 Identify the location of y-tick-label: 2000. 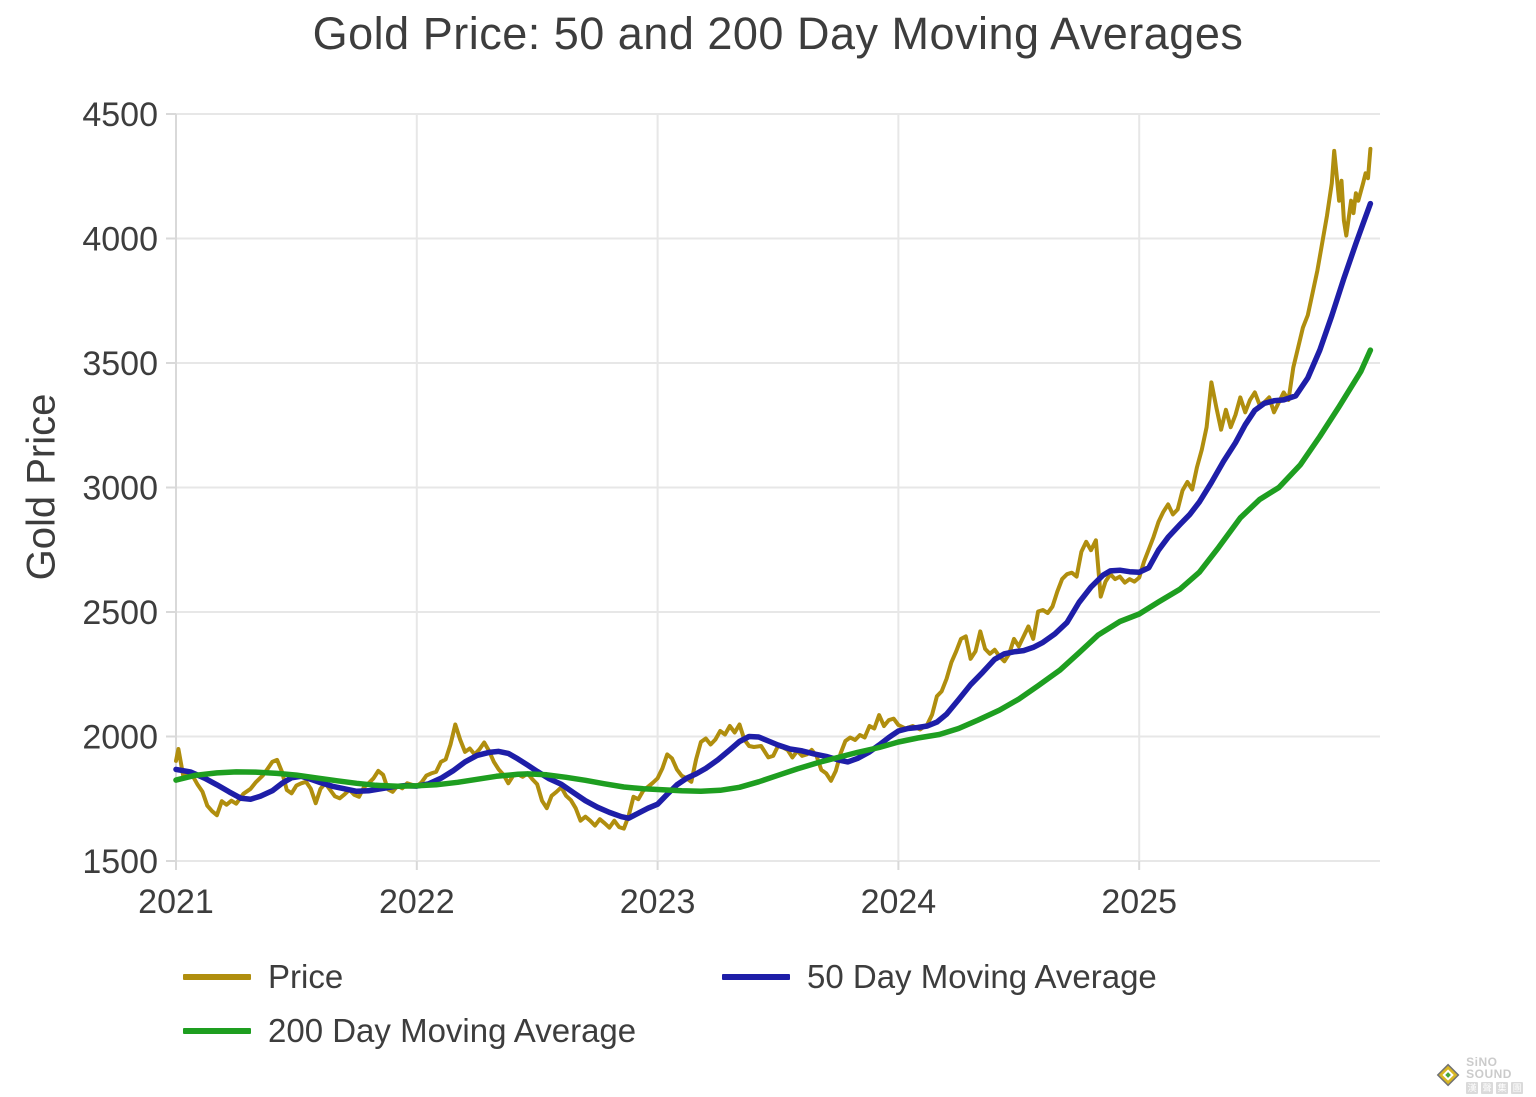
(120, 738).